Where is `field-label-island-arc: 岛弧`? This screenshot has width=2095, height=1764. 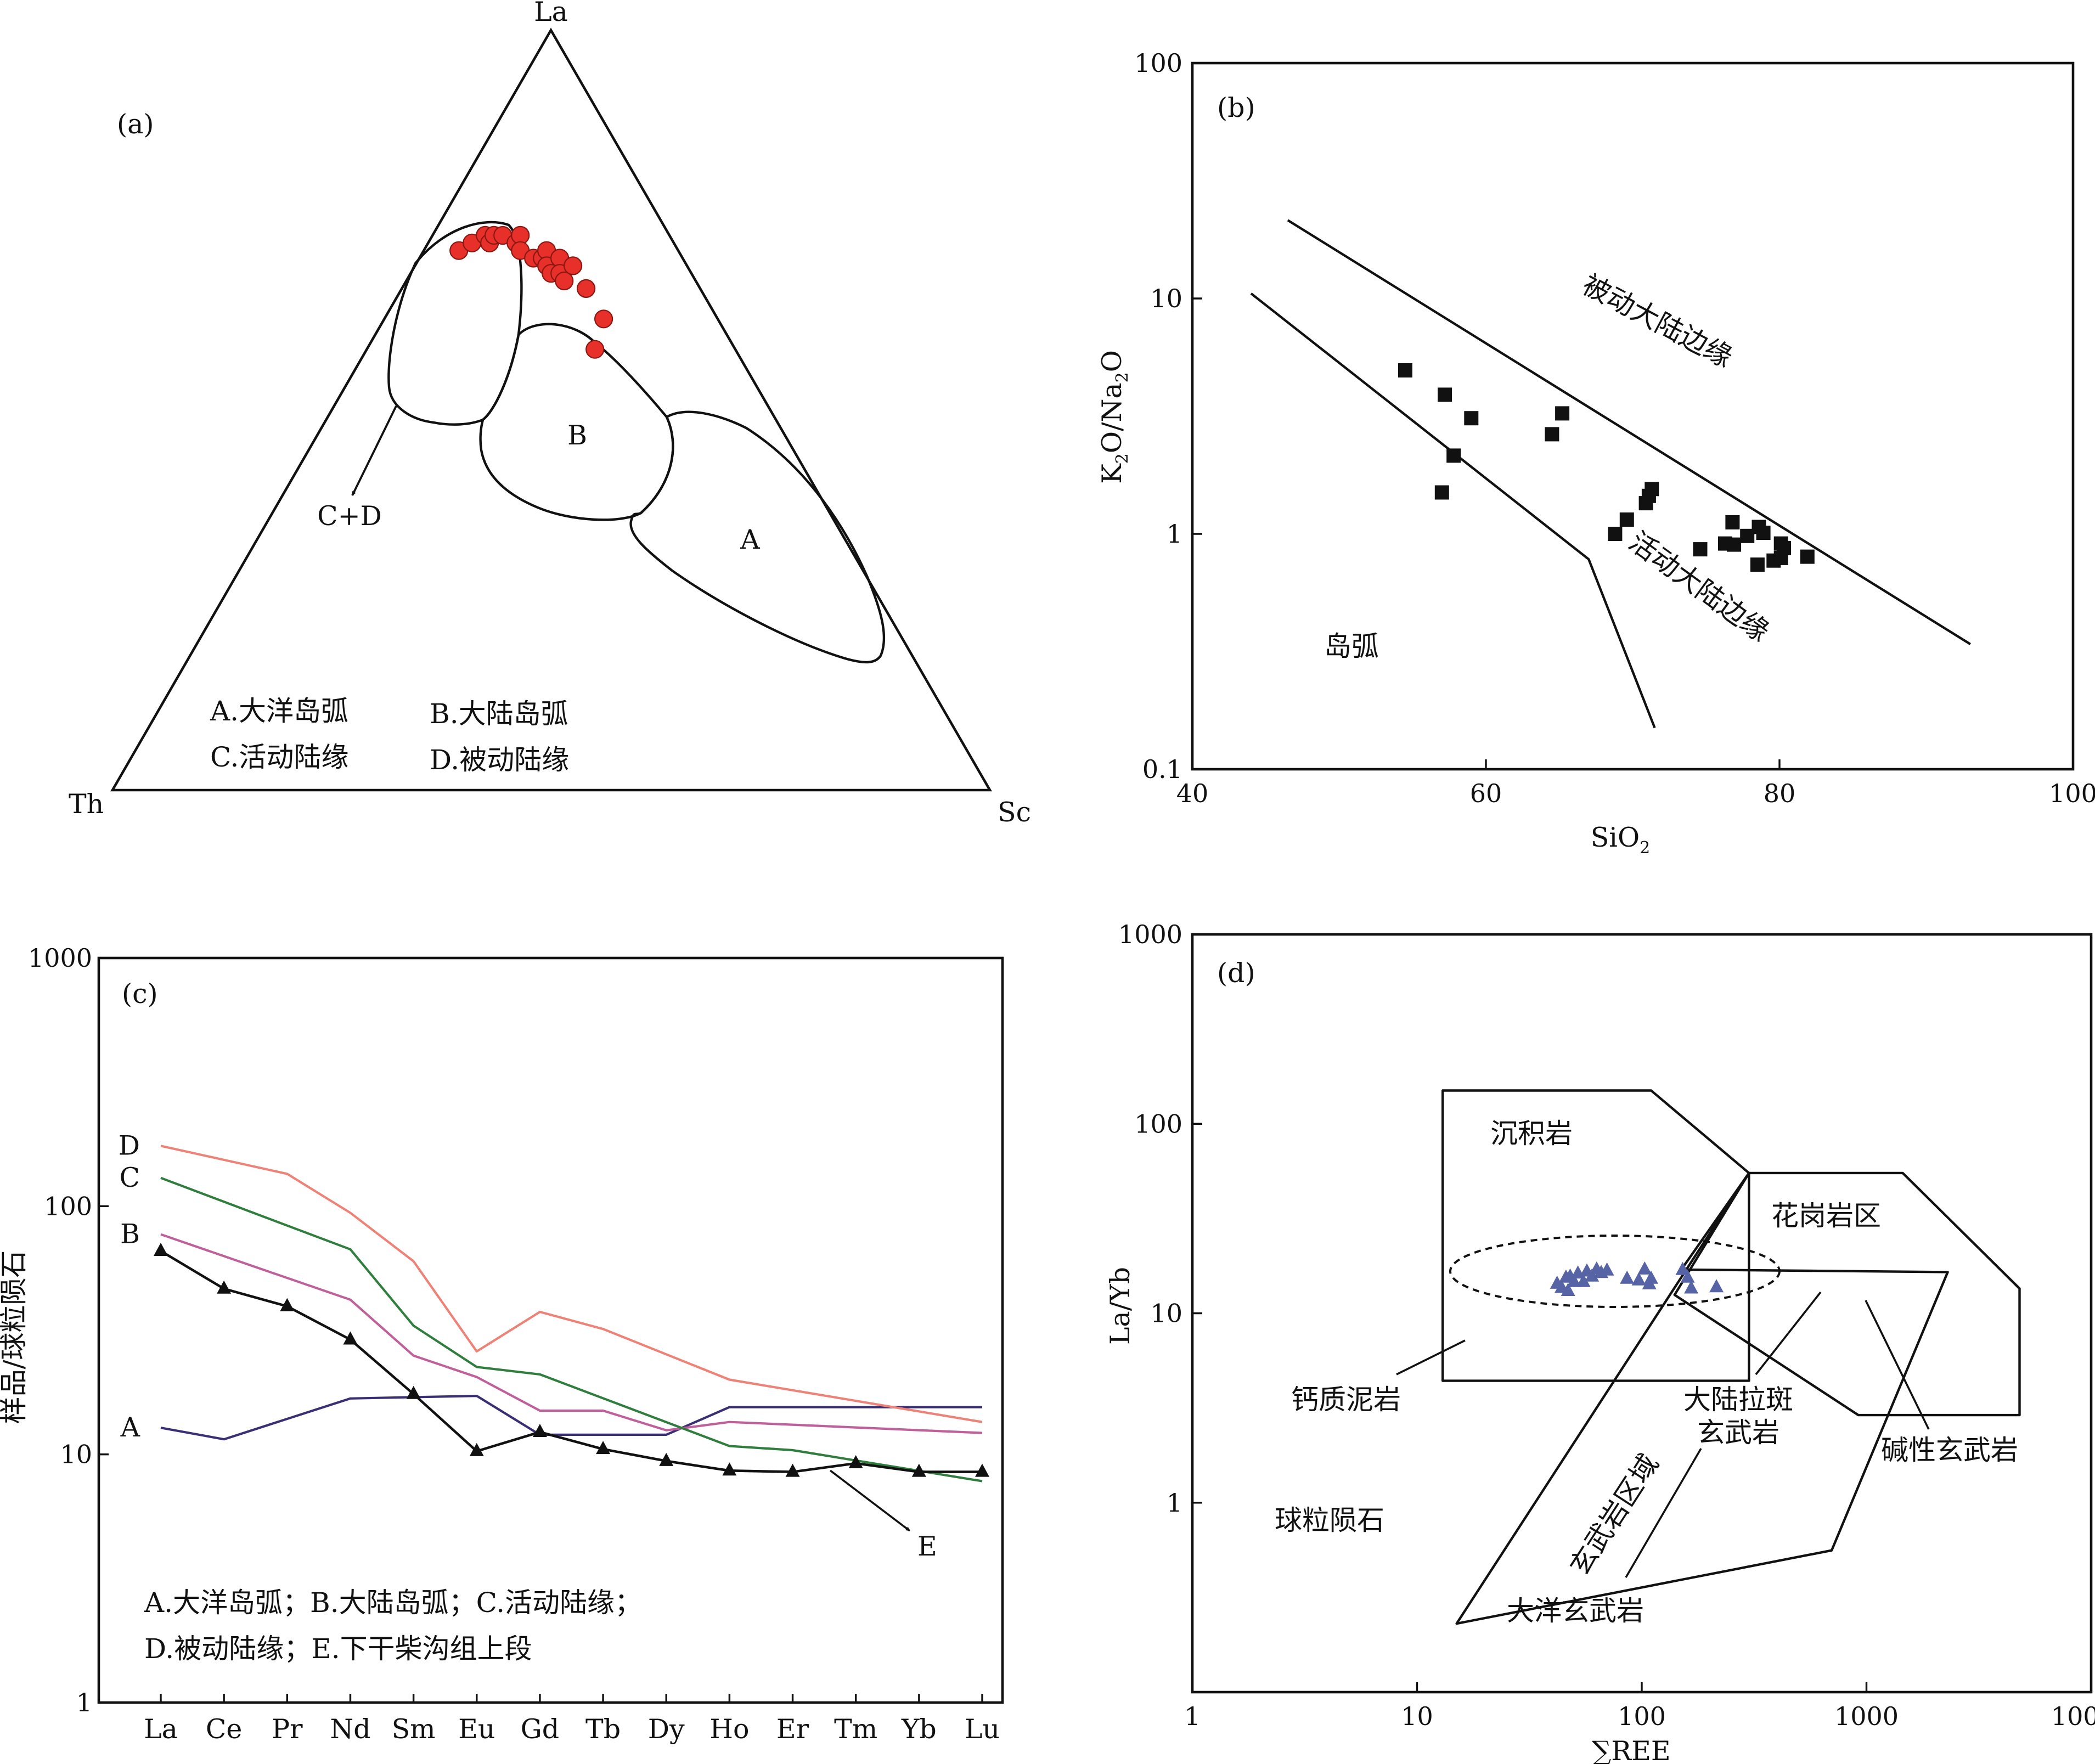 field-label-island-arc: 岛弧 is located at coordinates (1351, 646).